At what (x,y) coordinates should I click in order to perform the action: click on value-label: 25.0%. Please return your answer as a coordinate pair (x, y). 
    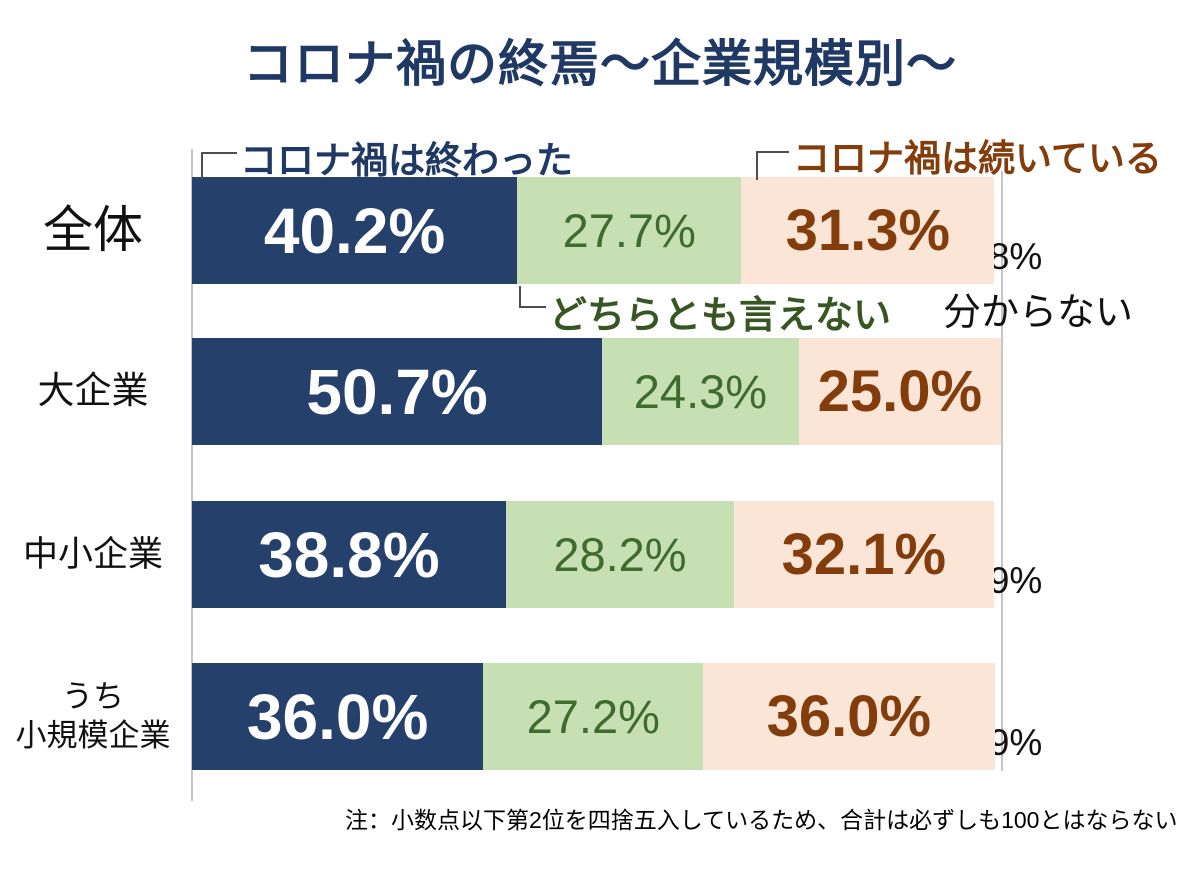
    Looking at the image, I should click on (900, 391).